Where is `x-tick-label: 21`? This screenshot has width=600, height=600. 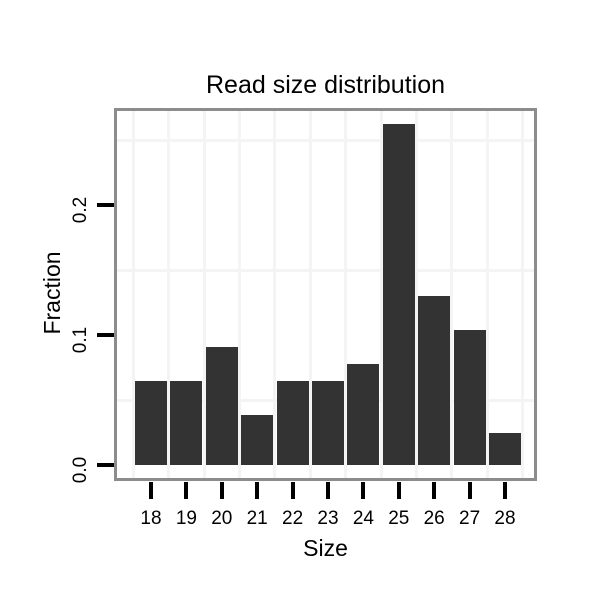 x-tick-label: 21 is located at coordinates (257, 518).